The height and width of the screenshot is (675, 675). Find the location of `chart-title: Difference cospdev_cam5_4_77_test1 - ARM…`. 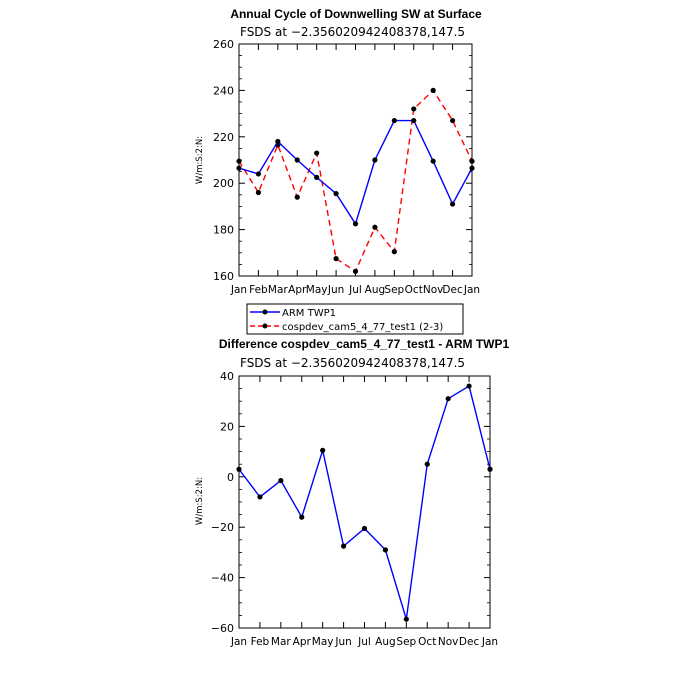

chart-title: Difference cospdev_cam5_4_77_test1 - ARM… is located at coordinates (364, 344).